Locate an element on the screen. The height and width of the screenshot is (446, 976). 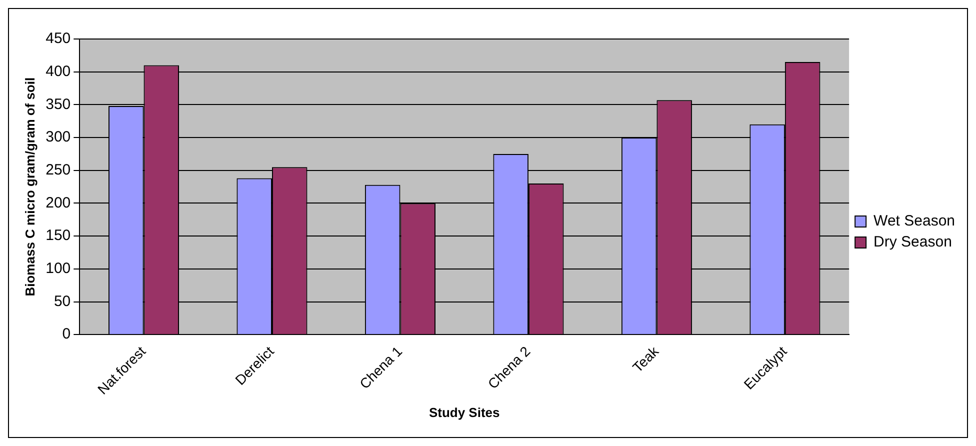
legend-label: Dry Season is located at coordinates (913, 242).